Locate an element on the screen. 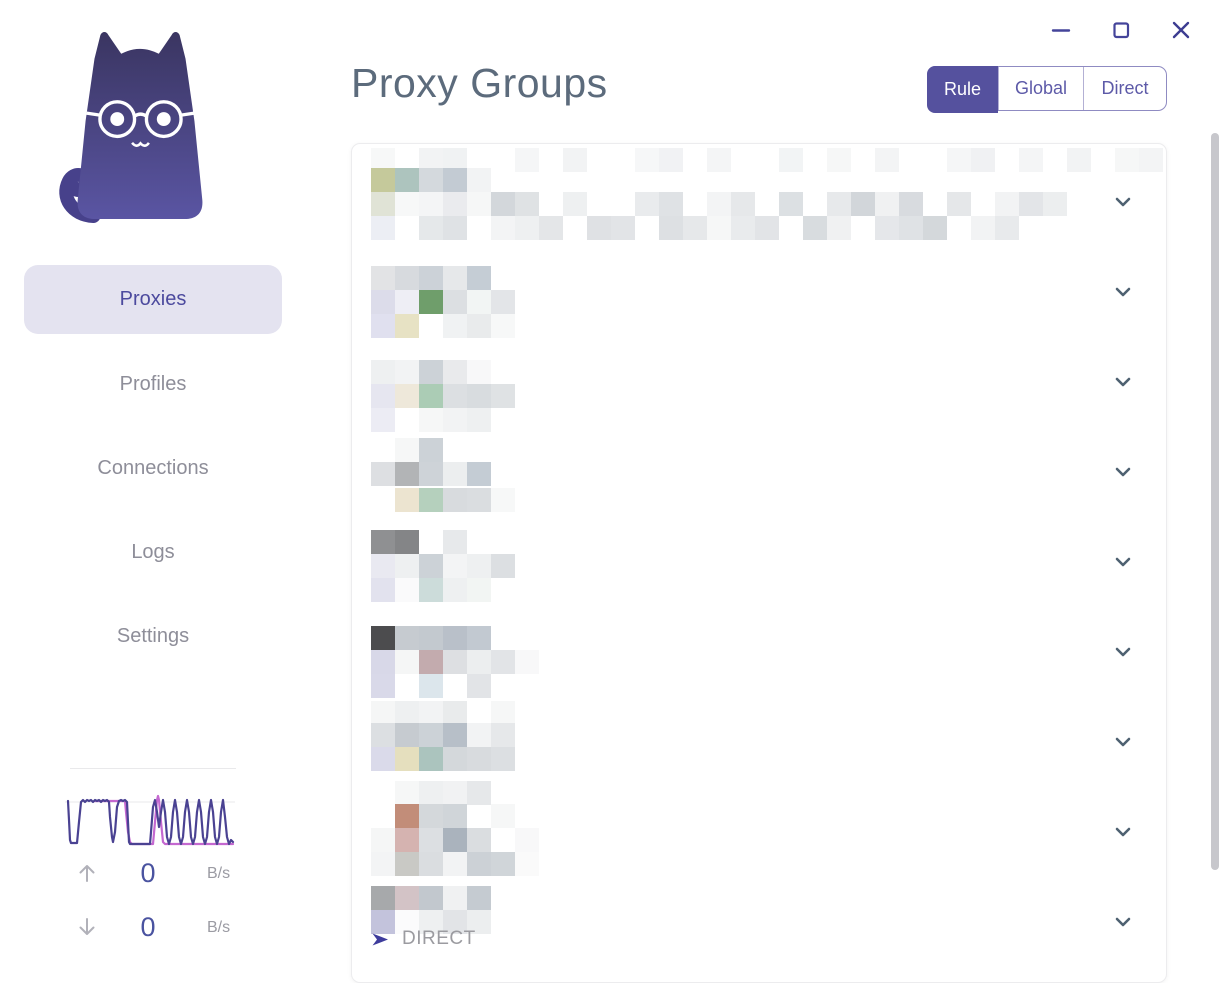 The image size is (1222, 983). mode-rule-button: Rule is located at coordinates (962, 89).